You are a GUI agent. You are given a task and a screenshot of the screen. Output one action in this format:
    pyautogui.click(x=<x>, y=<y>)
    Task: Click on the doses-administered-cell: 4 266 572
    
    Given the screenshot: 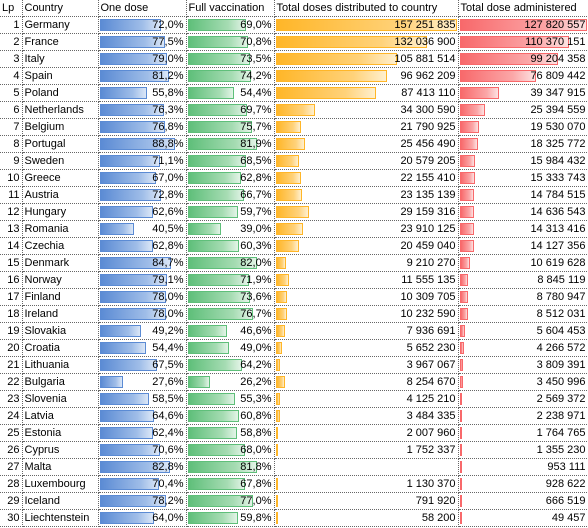 What is the action you would take?
    pyautogui.click(x=523, y=348)
    